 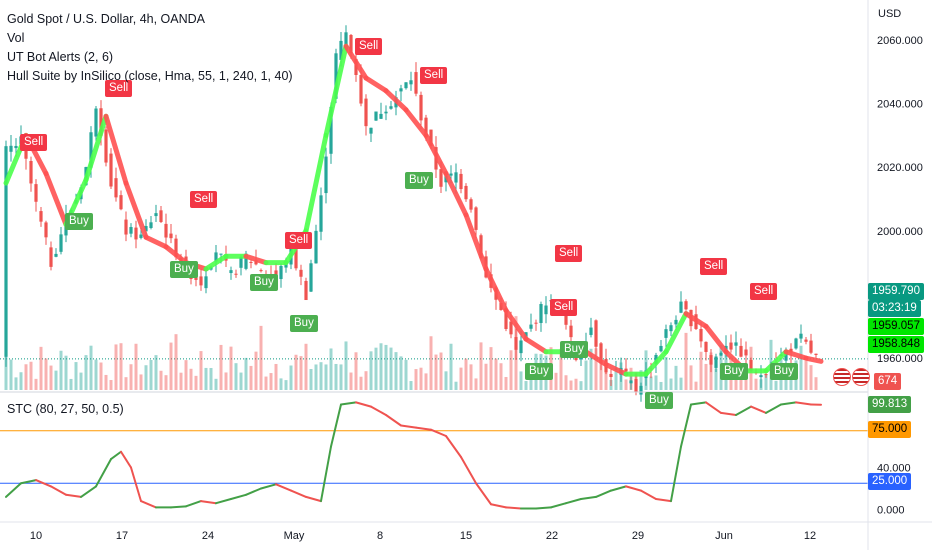 What do you see at coordinates (842, 377) in the screenshot?
I see `us-flag-icon` at bounding box center [842, 377].